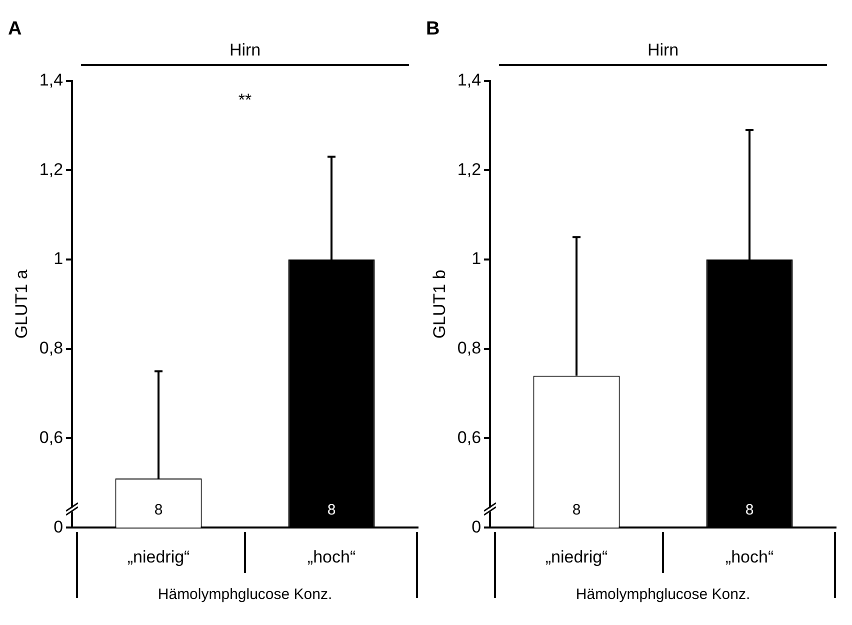 The width and height of the screenshot is (852, 625). Describe the element at coordinates (15, 29) in the screenshot. I see `chart-title: A` at that location.